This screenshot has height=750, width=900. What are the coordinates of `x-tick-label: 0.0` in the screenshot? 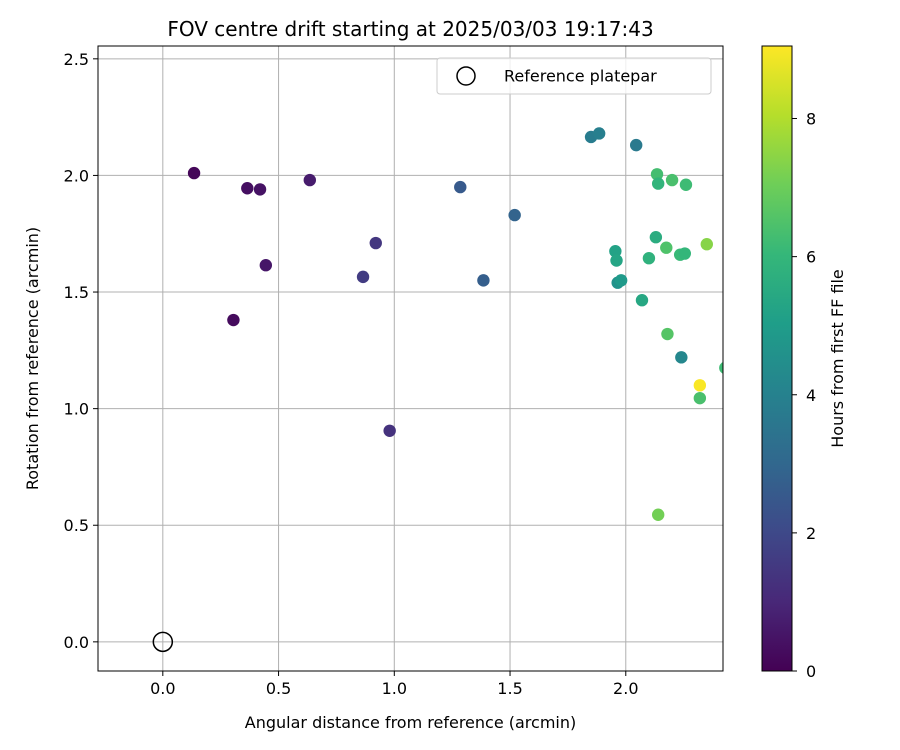 It's located at (162, 688).